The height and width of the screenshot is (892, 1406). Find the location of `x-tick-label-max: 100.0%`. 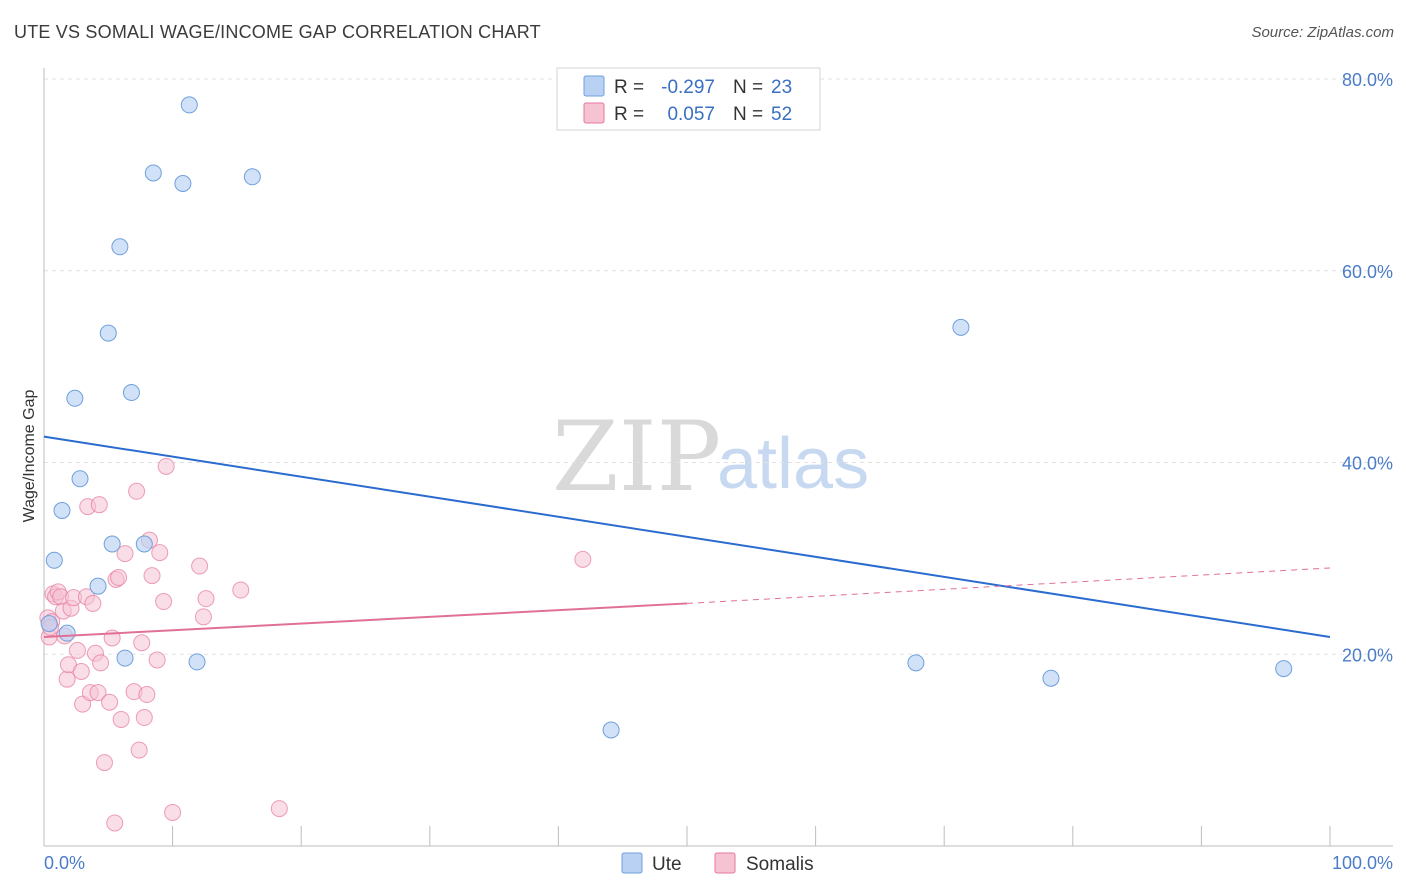

x-tick-label-max: 100.0% is located at coordinates (1362, 863).